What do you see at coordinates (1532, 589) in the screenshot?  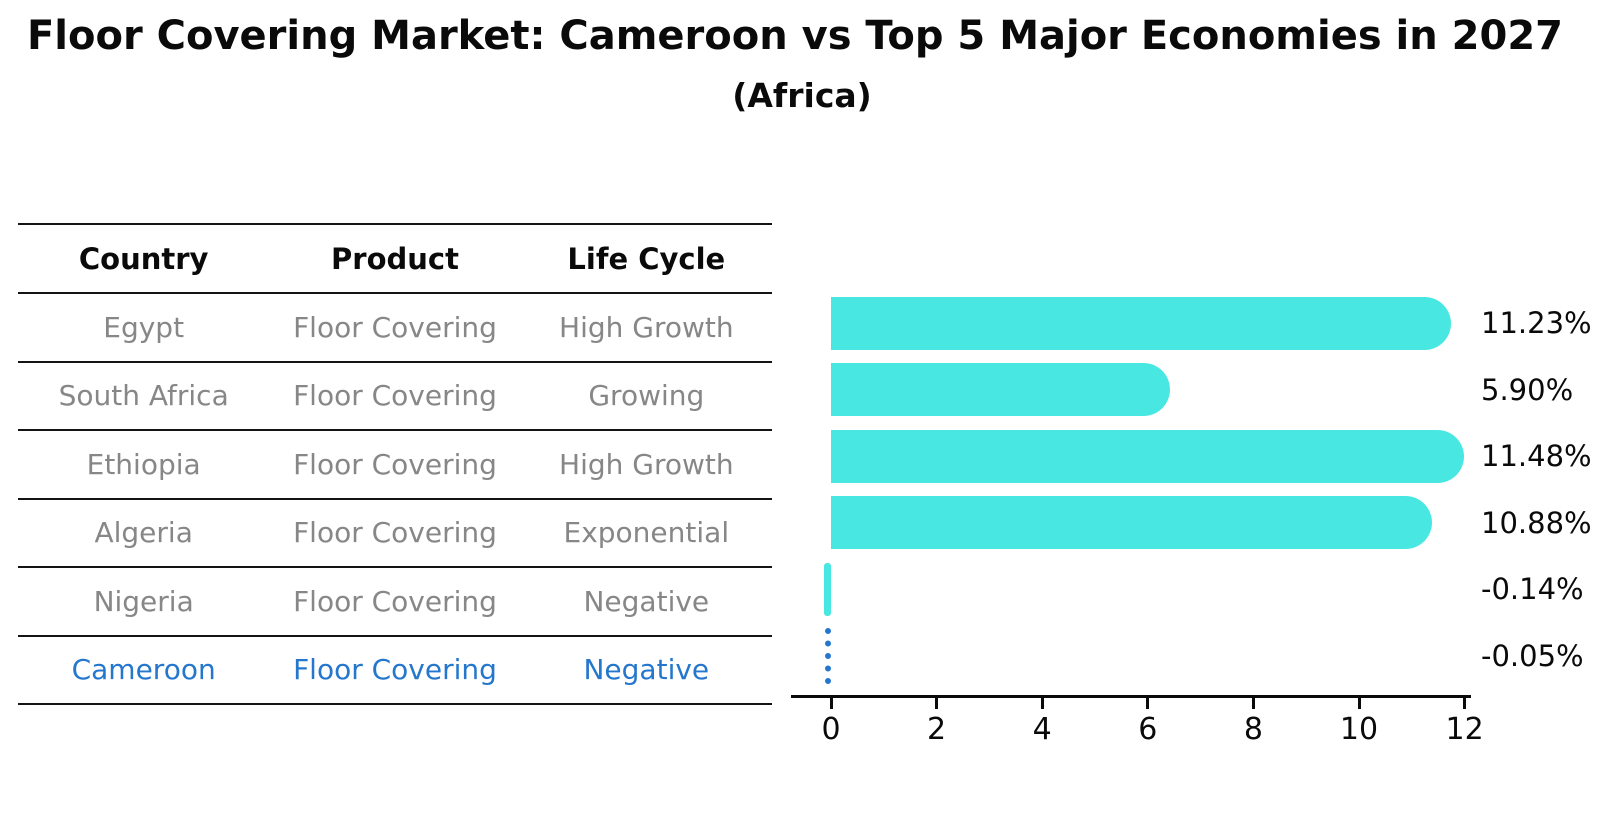 I see `value-label: -0.14%` at bounding box center [1532, 589].